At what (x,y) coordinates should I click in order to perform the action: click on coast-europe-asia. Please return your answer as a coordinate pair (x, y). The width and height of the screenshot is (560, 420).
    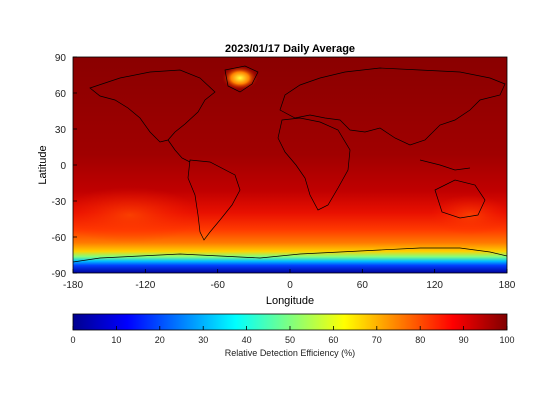
    Looking at the image, I should click on (392, 106).